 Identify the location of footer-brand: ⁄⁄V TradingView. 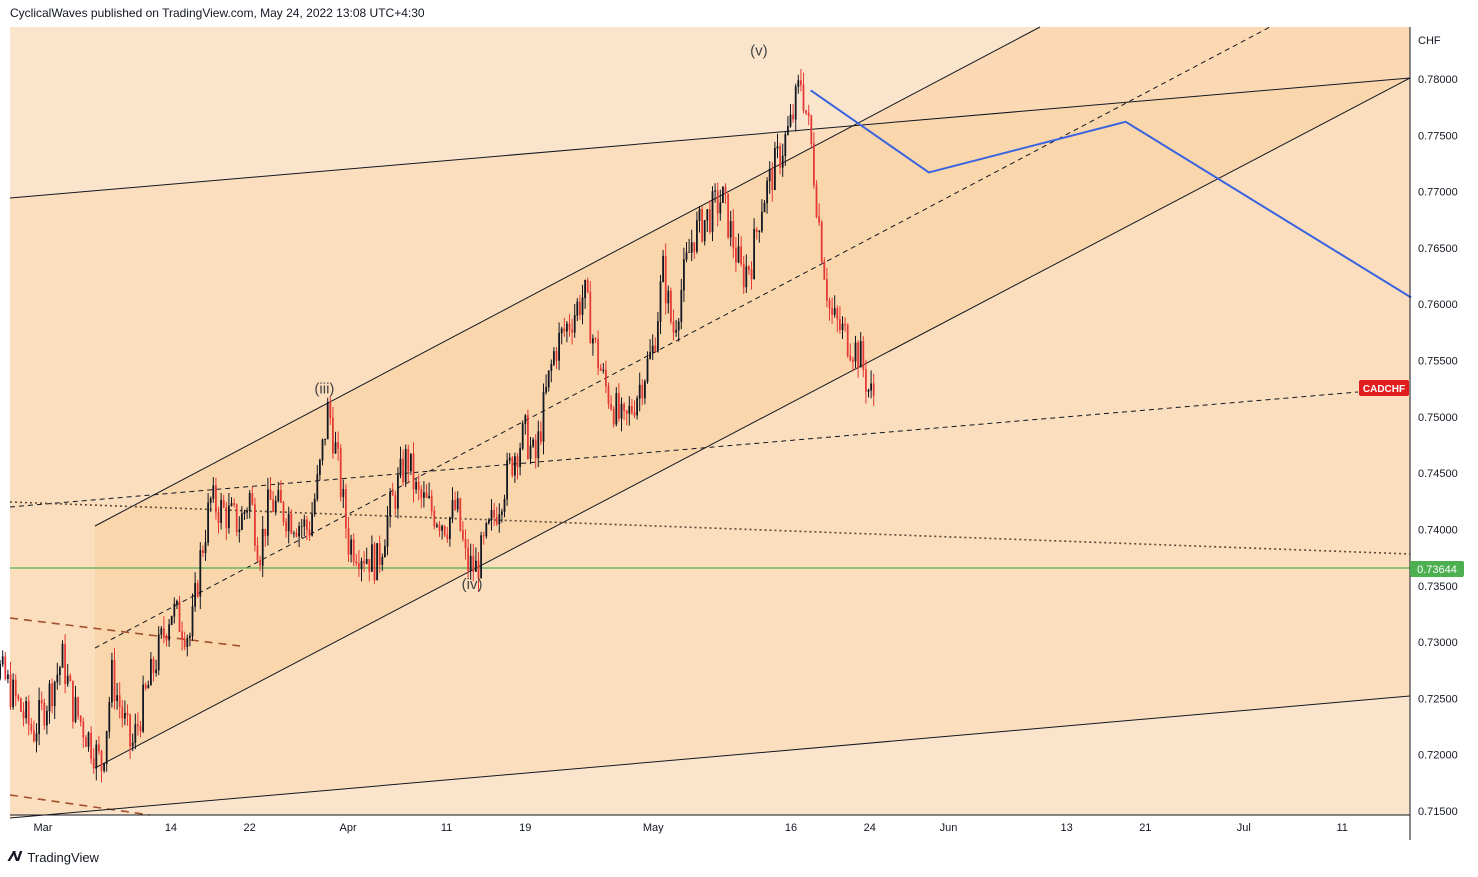
(54, 857).